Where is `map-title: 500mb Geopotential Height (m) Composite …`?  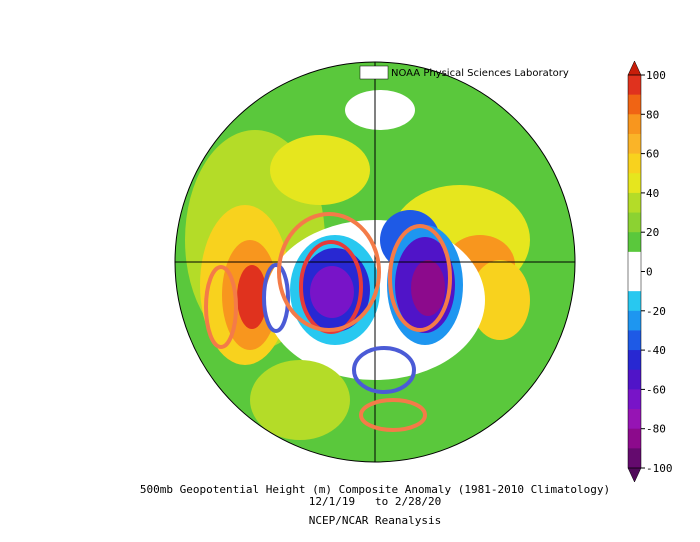 map-title: 500mb Geopotential Height (m) Composite … is located at coordinates (375, 489).